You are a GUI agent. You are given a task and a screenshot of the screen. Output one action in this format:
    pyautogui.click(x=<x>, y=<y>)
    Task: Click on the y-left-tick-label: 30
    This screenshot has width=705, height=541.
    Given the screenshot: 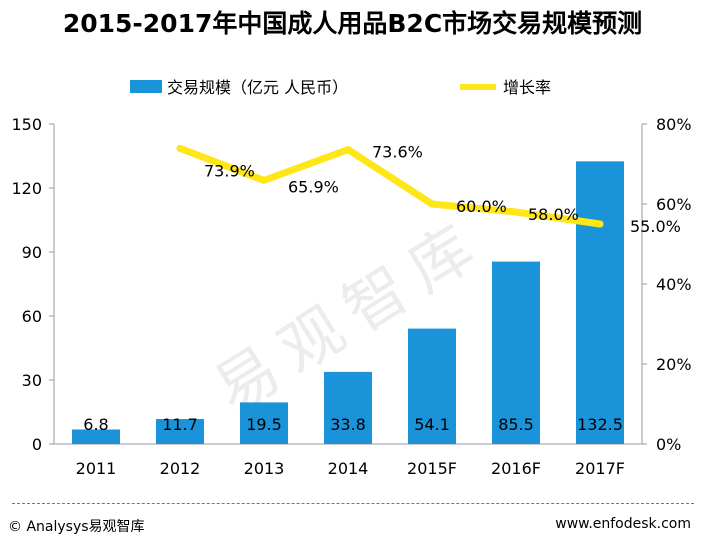 What is the action you would take?
    pyautogui.click(x=32, y=380)
    